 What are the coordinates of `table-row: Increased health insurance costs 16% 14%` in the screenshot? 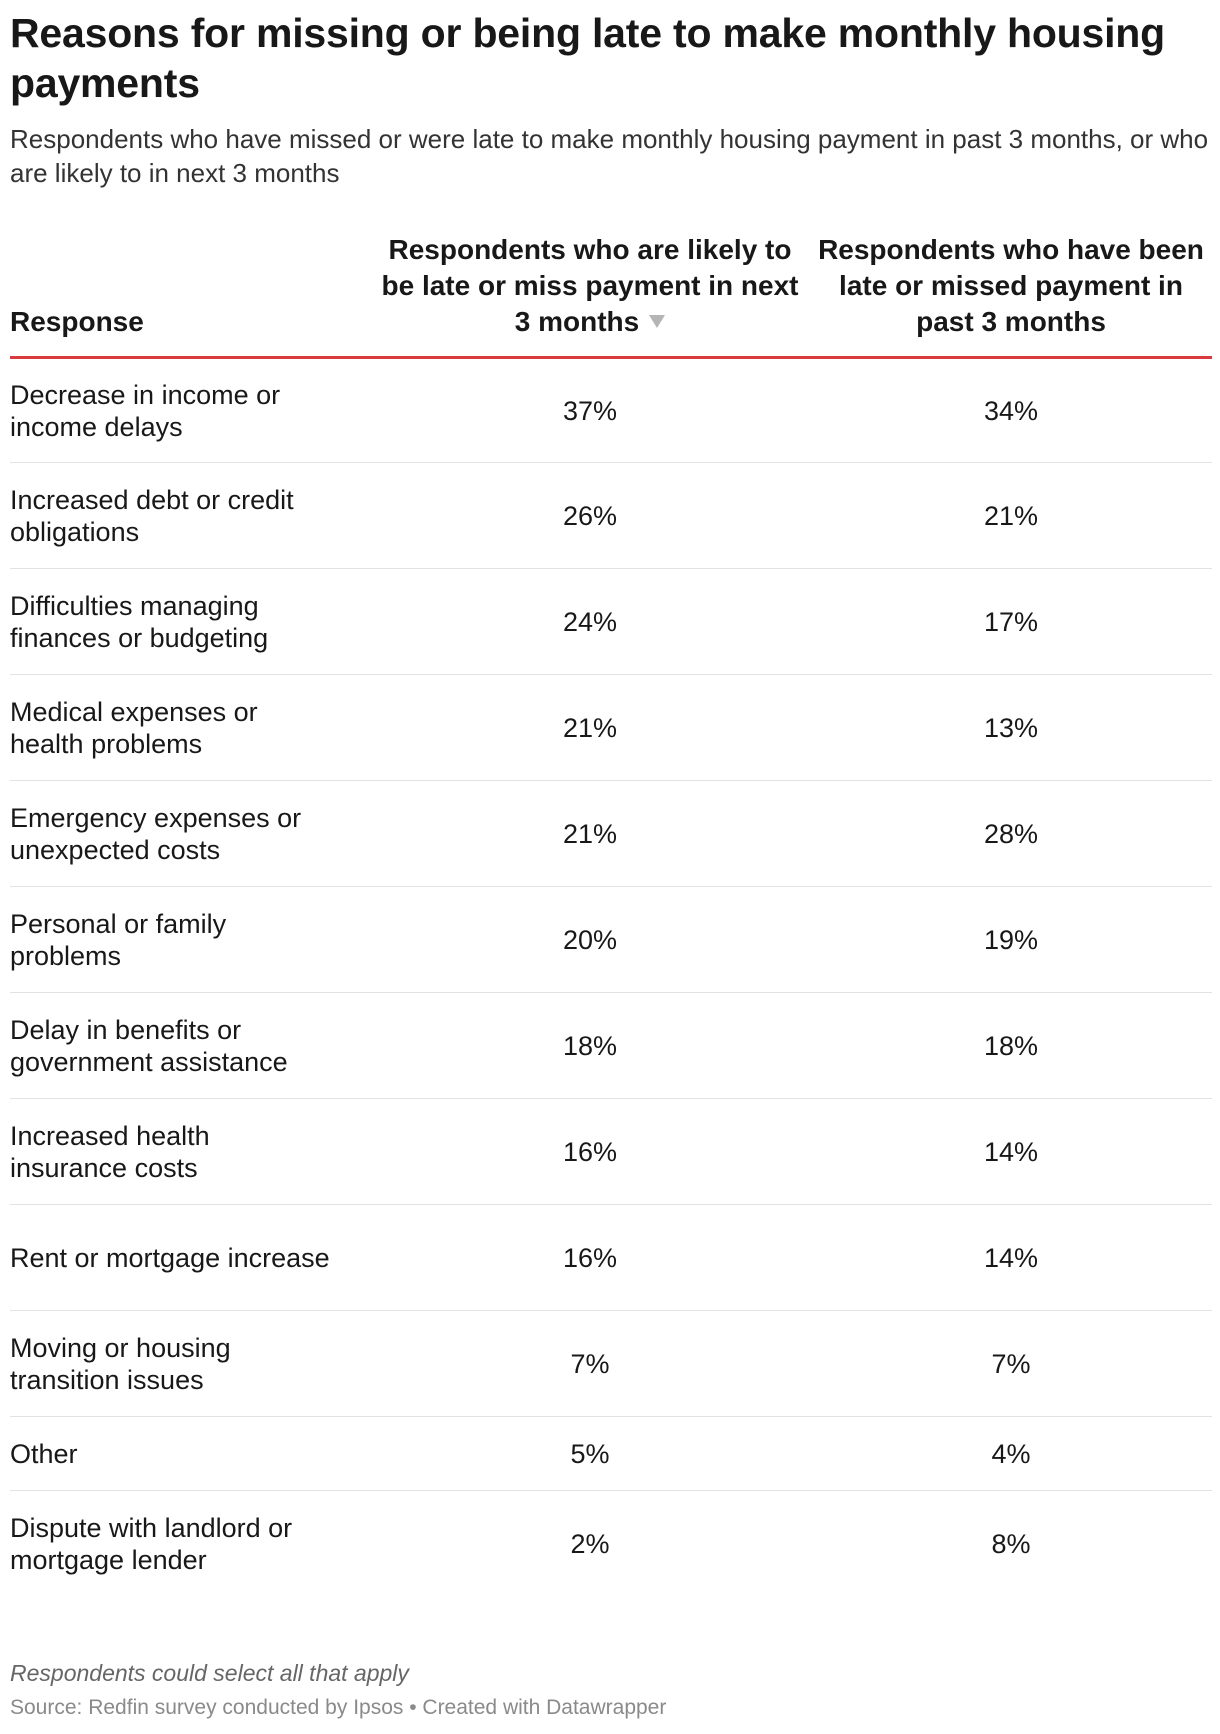 It's located at (611, 1151).